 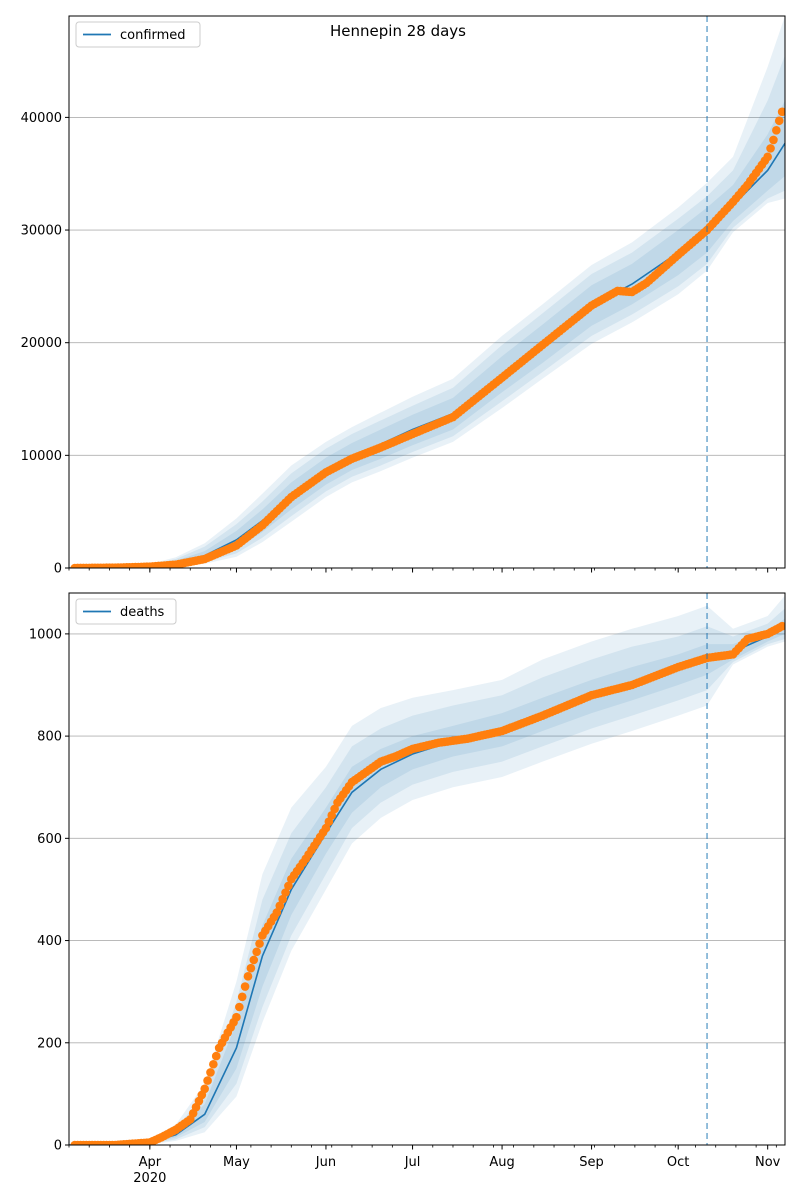 I want to click on x-year-label: 2020, so click(x=149, y=1178).